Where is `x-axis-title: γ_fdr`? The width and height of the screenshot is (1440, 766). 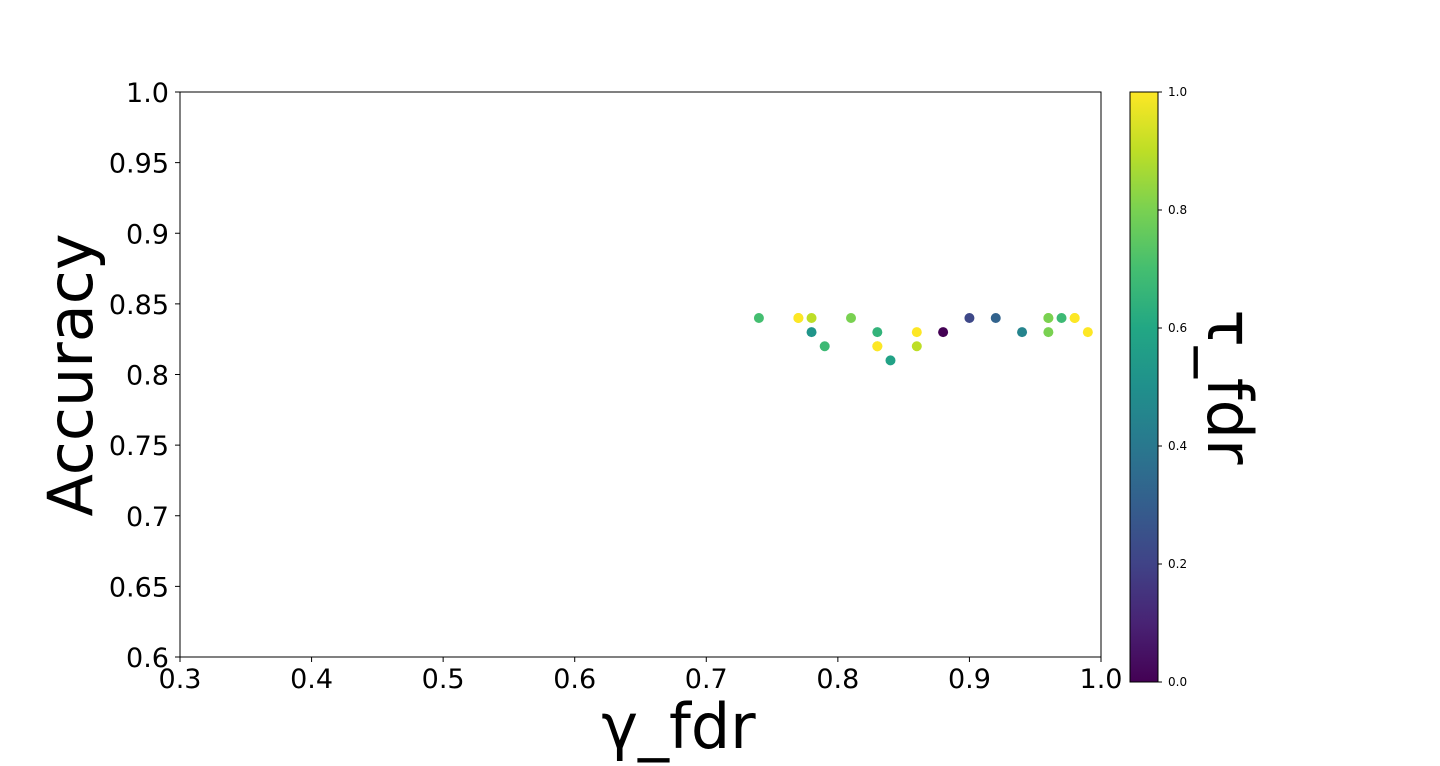 x-axis-title: γ_fdr is located at coordinates (678, 726).